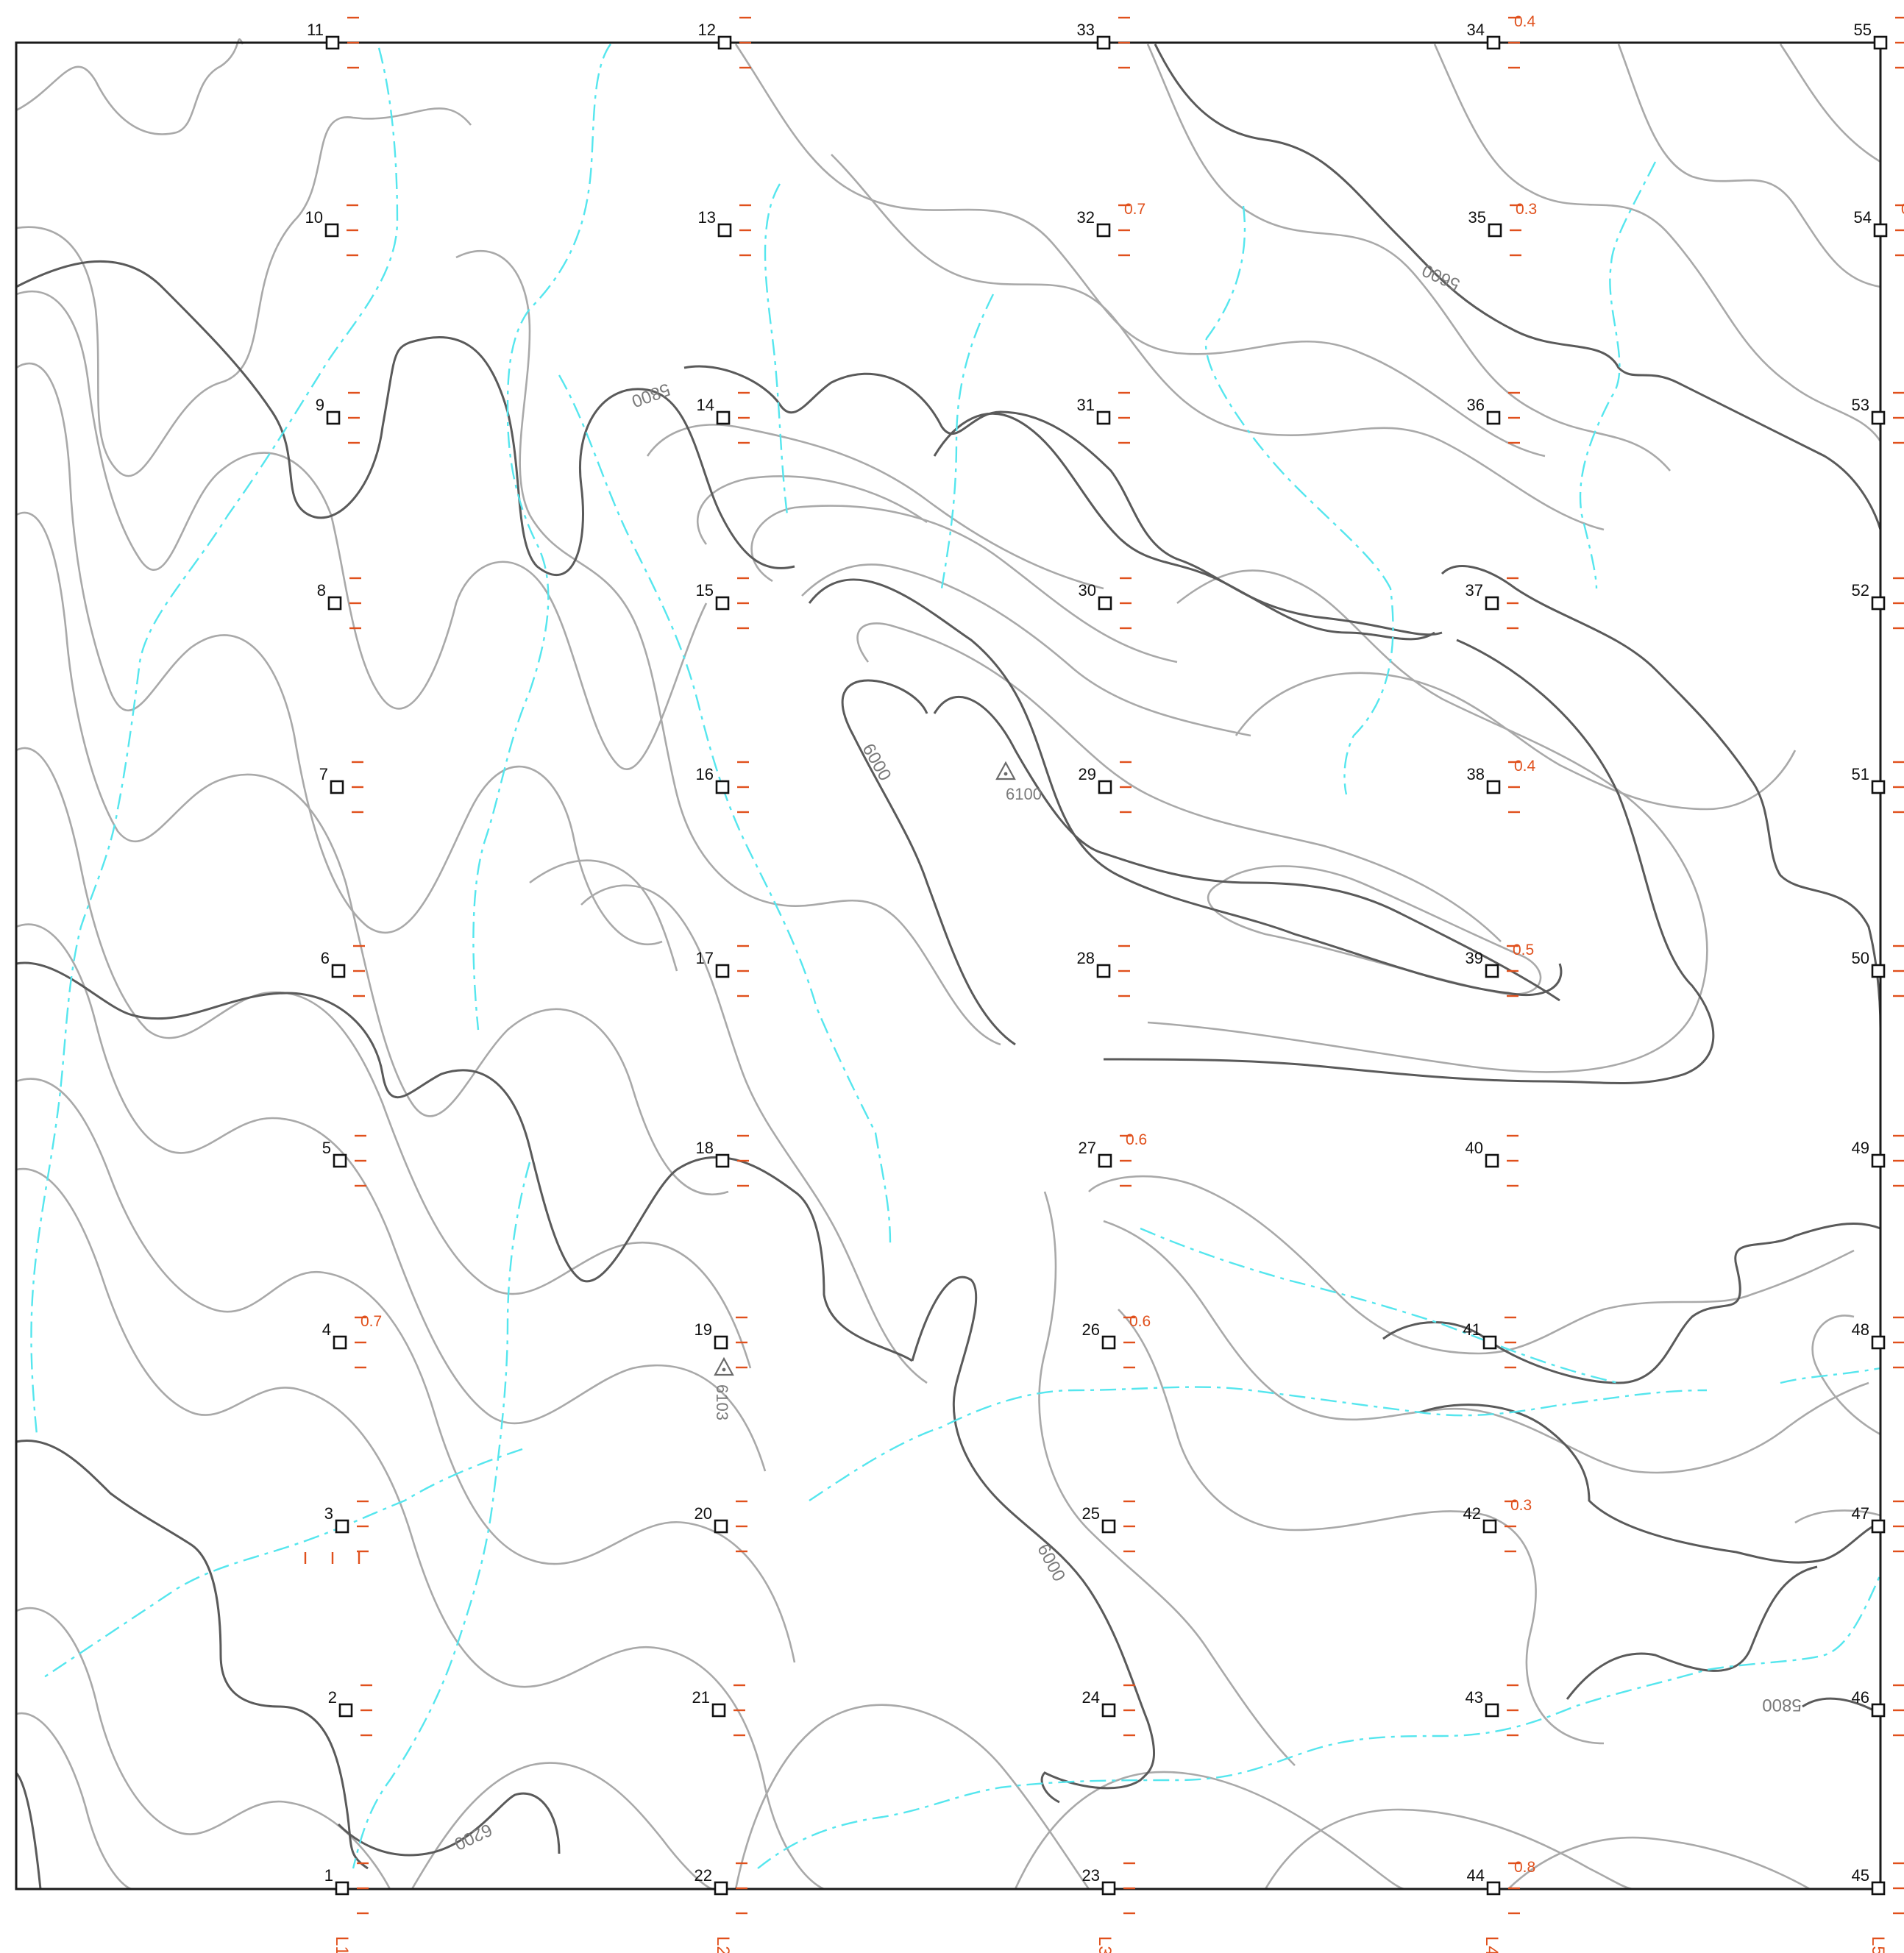  I want to click on survey-station: 17, so click(723, 971).